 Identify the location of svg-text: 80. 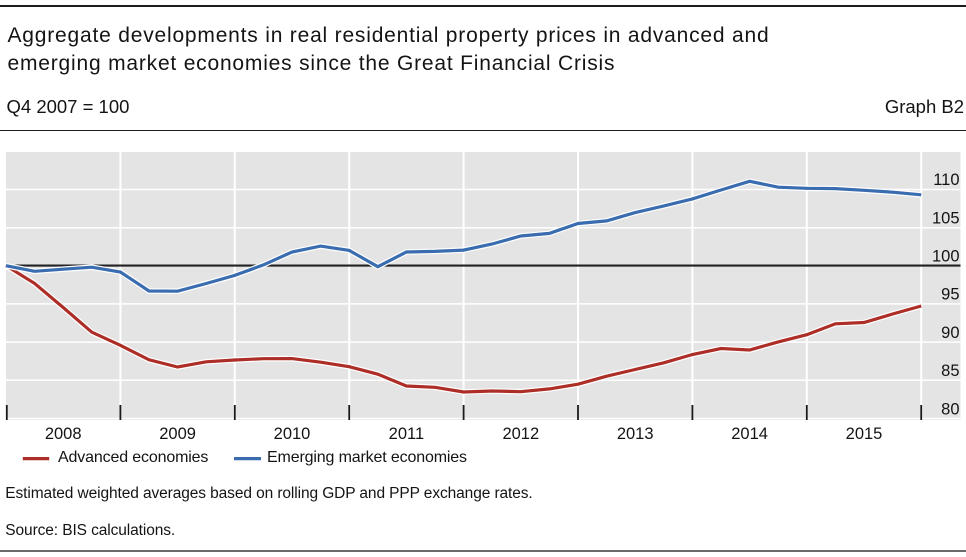
(950, 409).